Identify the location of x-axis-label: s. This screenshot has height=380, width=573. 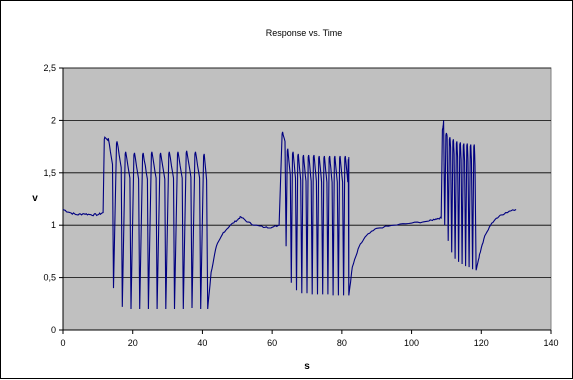
(307, 366).